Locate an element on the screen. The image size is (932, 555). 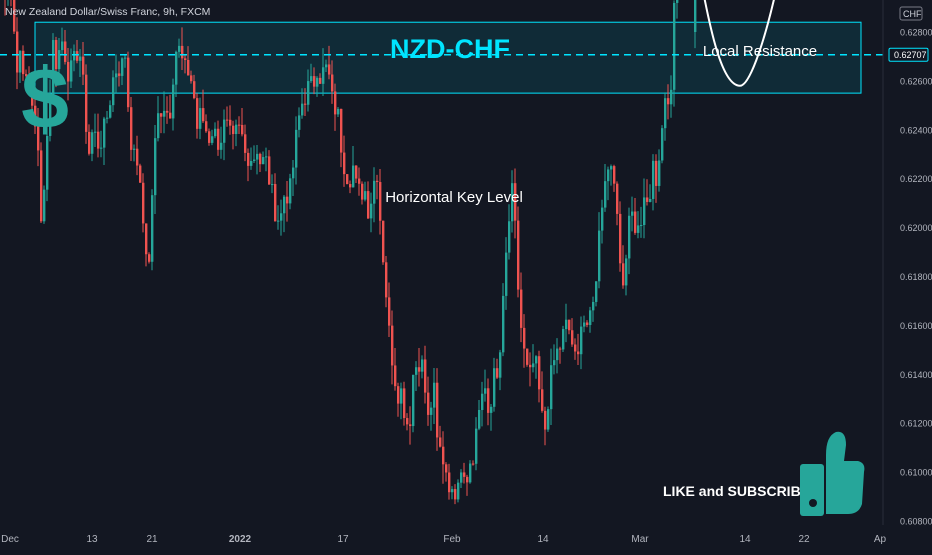
x-tick-label: Feb is located at coordinates (452, 539).